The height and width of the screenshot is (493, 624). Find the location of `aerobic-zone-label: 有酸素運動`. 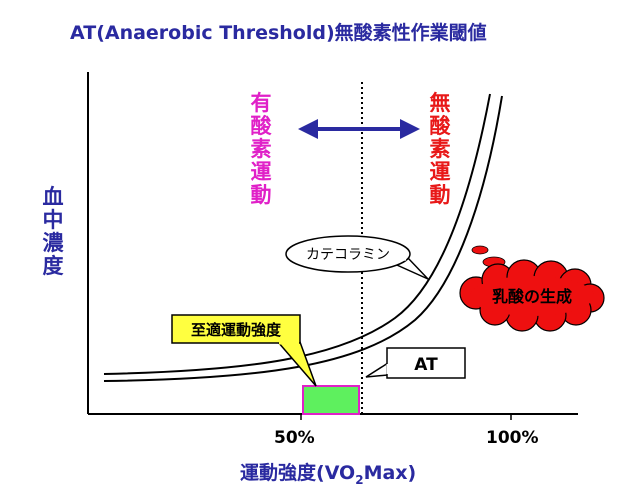

aerobic-zone-label: 有酸素運動 is located at coordinates (261, 149).